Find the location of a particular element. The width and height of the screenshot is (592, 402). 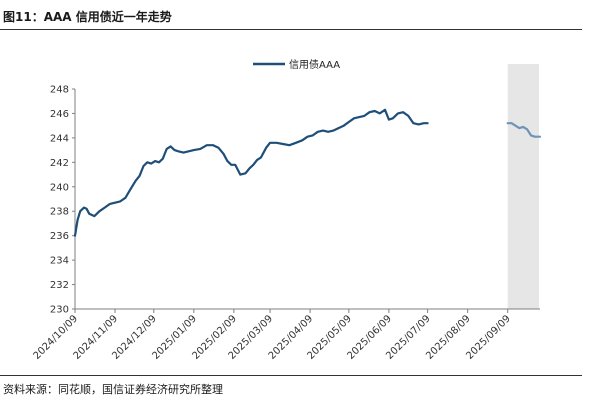

series-line-forecast is located at coordinates (524, 130).